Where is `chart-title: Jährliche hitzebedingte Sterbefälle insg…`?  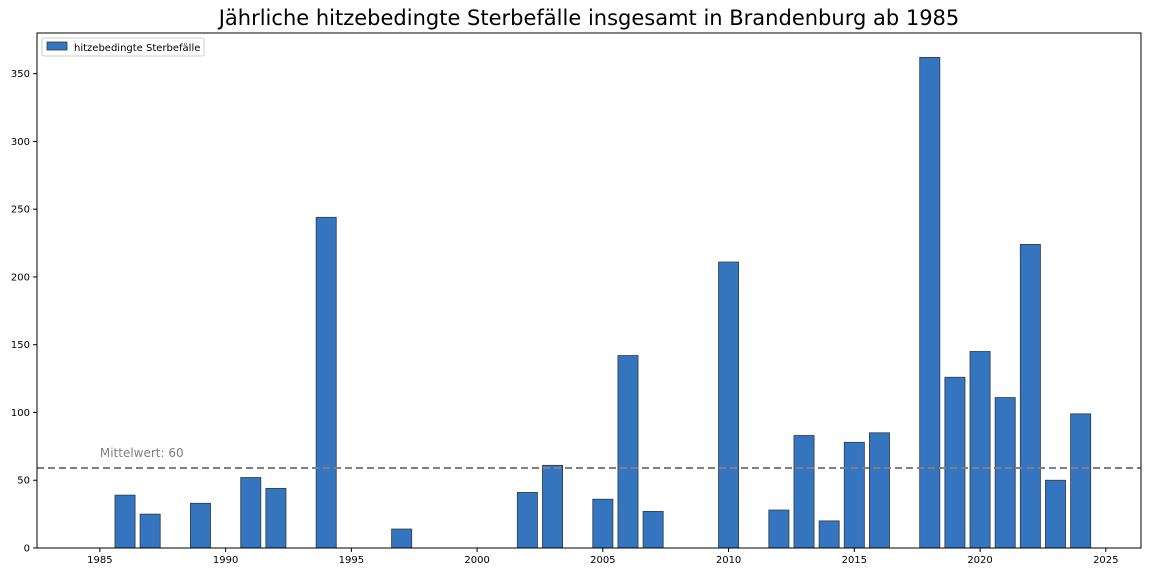
chart-title: Jährliche hitzebedingte Sterbefälle insg… is located at coordinates (589, 18).